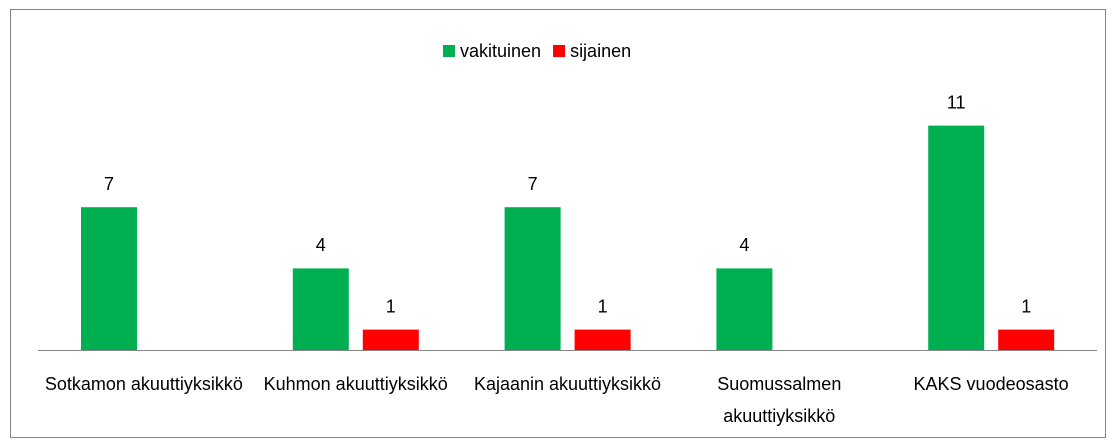 Image resolution: width=1112 pixels, height=444 pixels. Describe the element at coordinates (956, 102) in the screenshot. I see `value-label: 11` at that location.